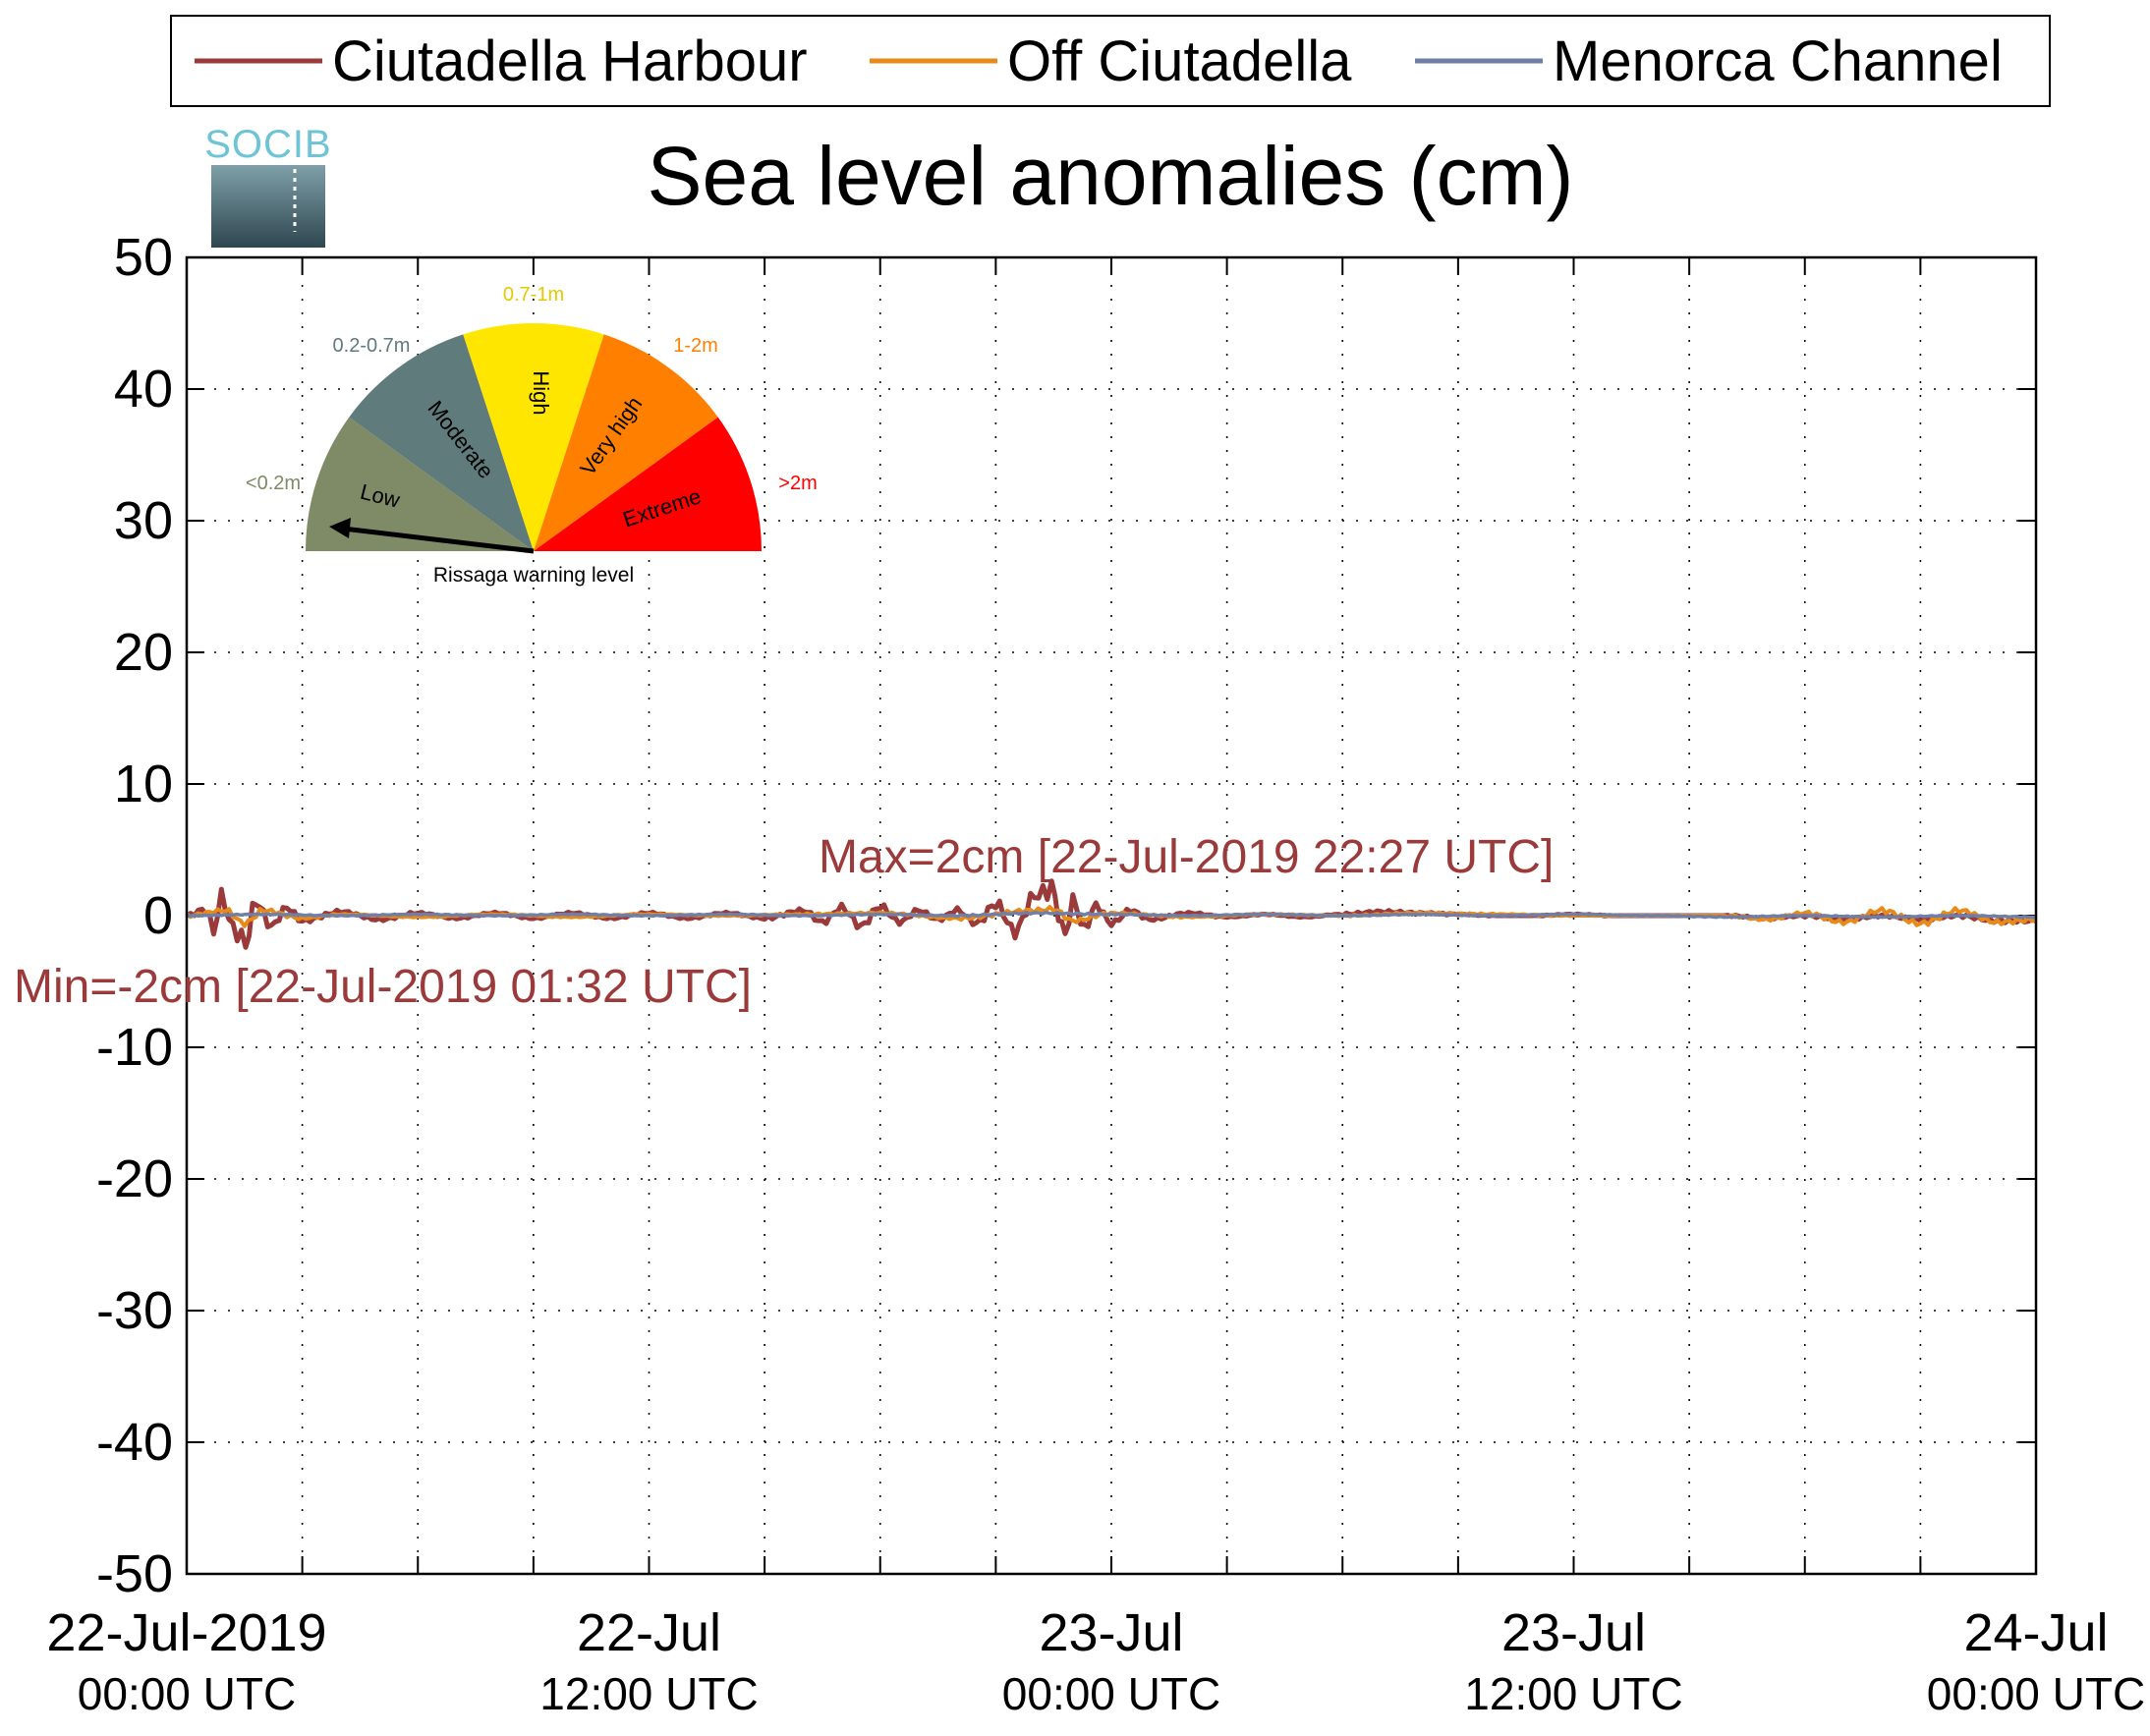  Describe the element at coordinates (420, 484) in the screenshot. I see `gauge-segment-low` at that location.